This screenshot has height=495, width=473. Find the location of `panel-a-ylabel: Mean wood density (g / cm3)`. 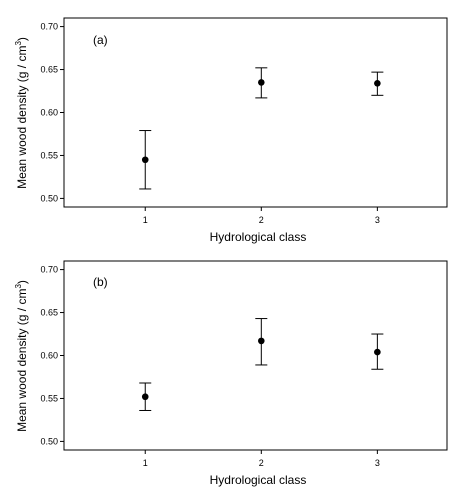

panel-a-ylabel: Mean wood density (g / cm3) is located at coordinates (21, 113).